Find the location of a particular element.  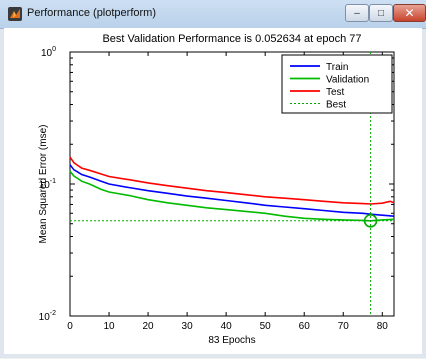

y-axis-label: Mean Squared Error (mse) is located at coordinates (43, 184).